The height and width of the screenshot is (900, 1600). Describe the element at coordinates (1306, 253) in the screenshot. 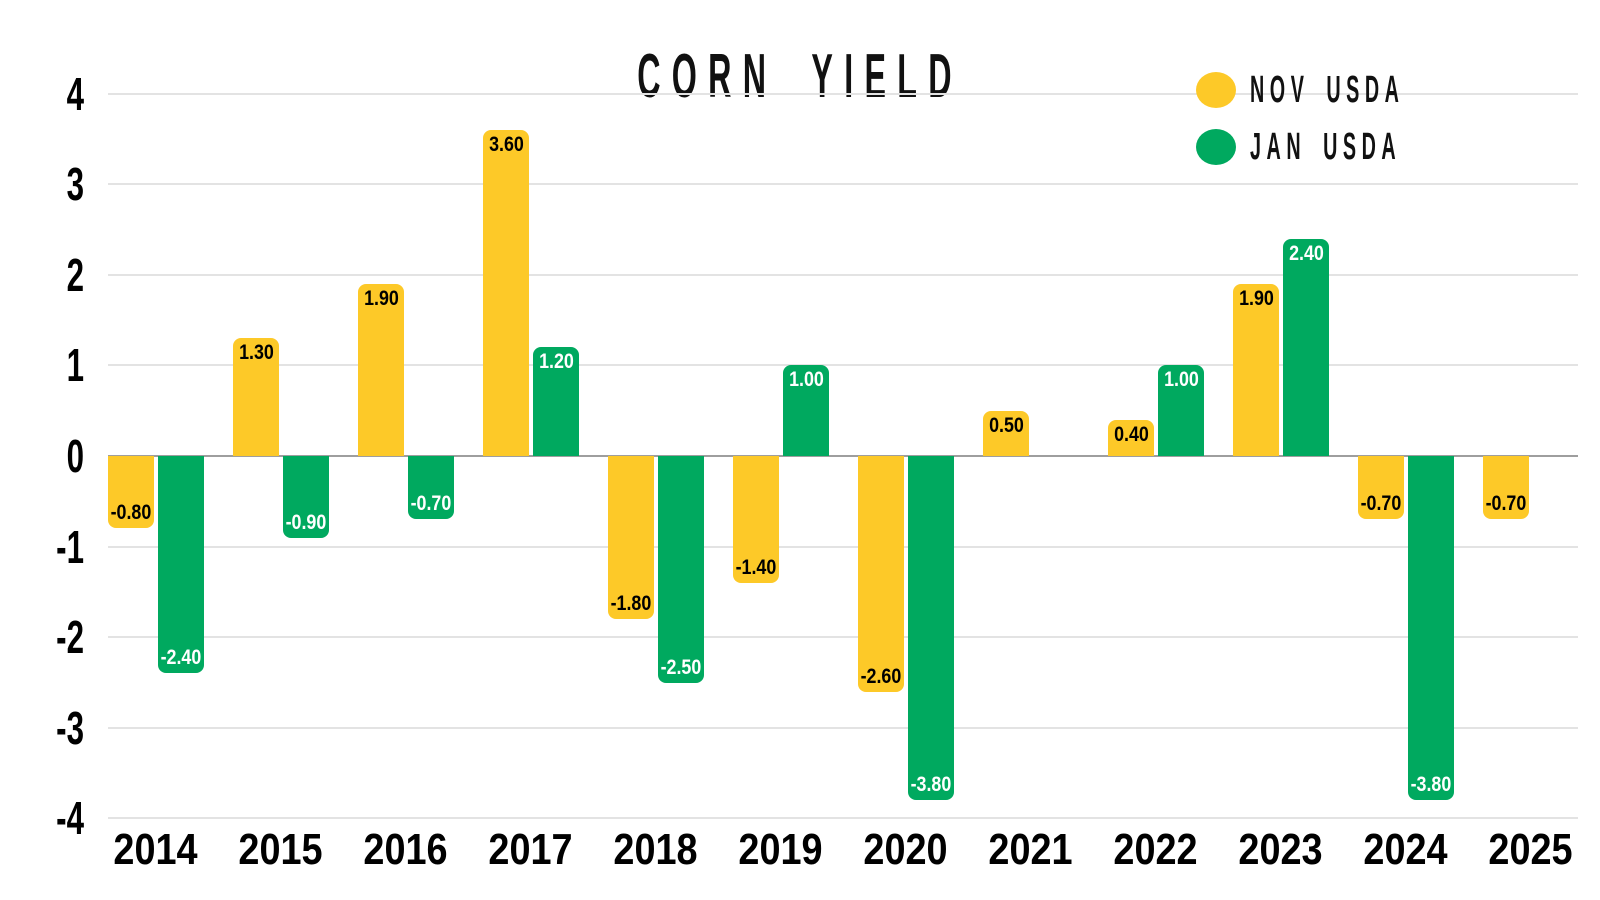

I see `bar-value-label: 2.40` at that location.